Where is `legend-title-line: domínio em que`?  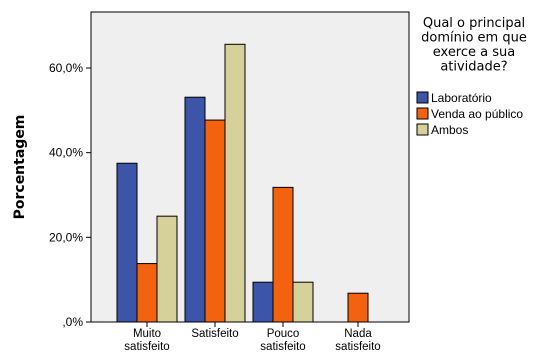
legend-title-line: domínio em que is located at coordinates (474, 38).